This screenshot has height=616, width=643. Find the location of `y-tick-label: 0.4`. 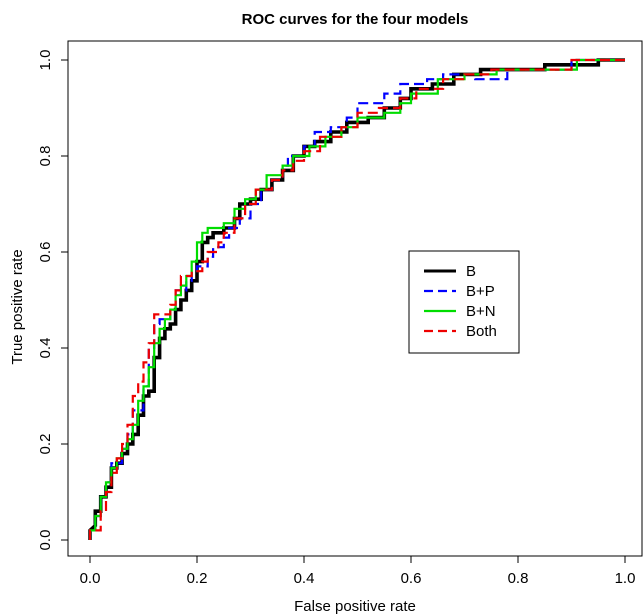

y-tick-label: 0.4 is located at coordinates (45, 348).